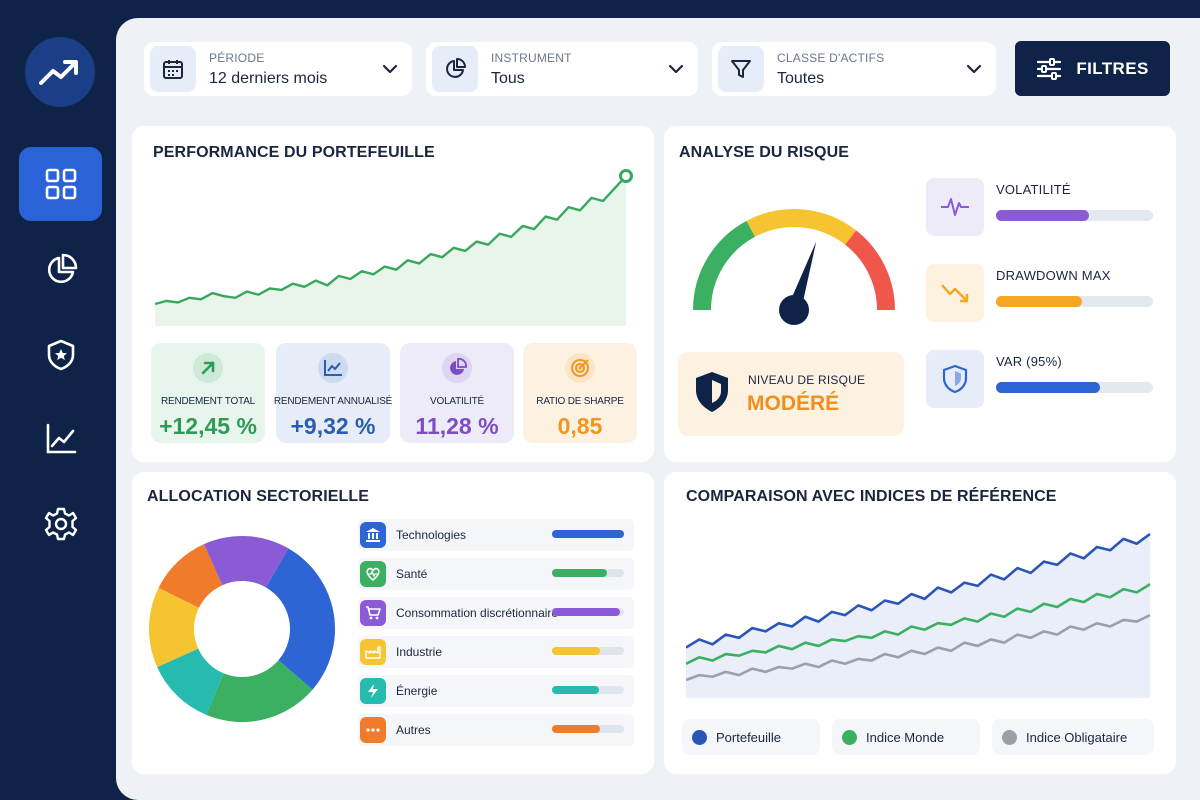 This screenshot has width=1200, height=800. I want to click on metric-card: VOLATILITÉ 11,28 %, so click(457, 393).